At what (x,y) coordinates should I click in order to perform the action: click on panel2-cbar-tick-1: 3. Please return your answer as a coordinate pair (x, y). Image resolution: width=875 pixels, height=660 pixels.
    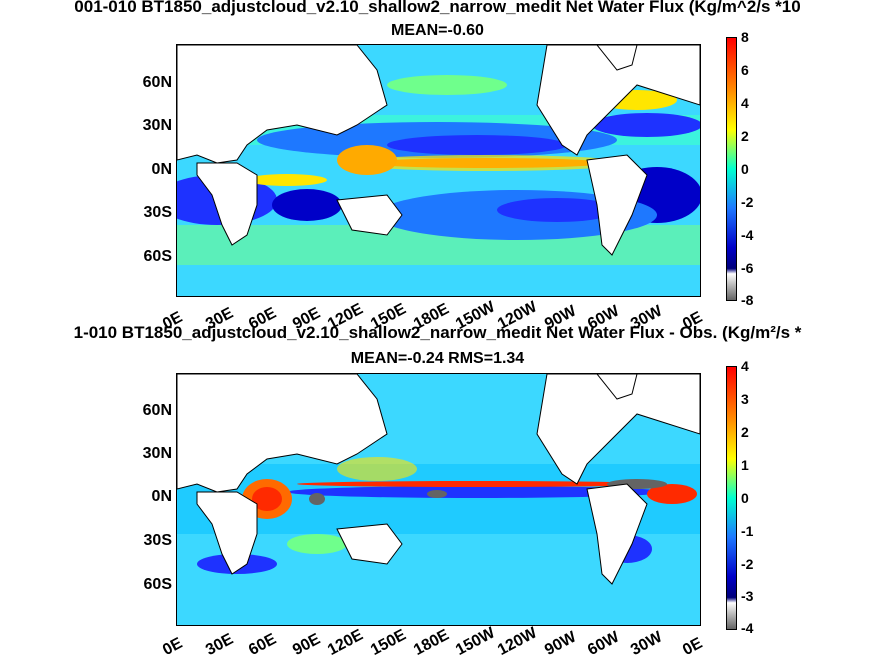
    Looking at the image, I should click on (745, 399).